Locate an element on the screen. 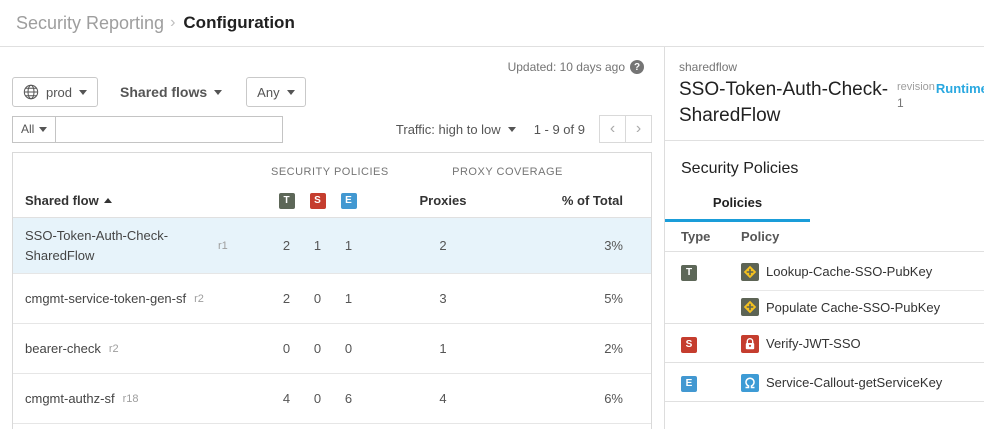 The width and height of the screenshot is (984, 429). table-row: cmgmt-service-token-gen-sf r2 2 0 1 3 5% is located at coordinates (332, 299).